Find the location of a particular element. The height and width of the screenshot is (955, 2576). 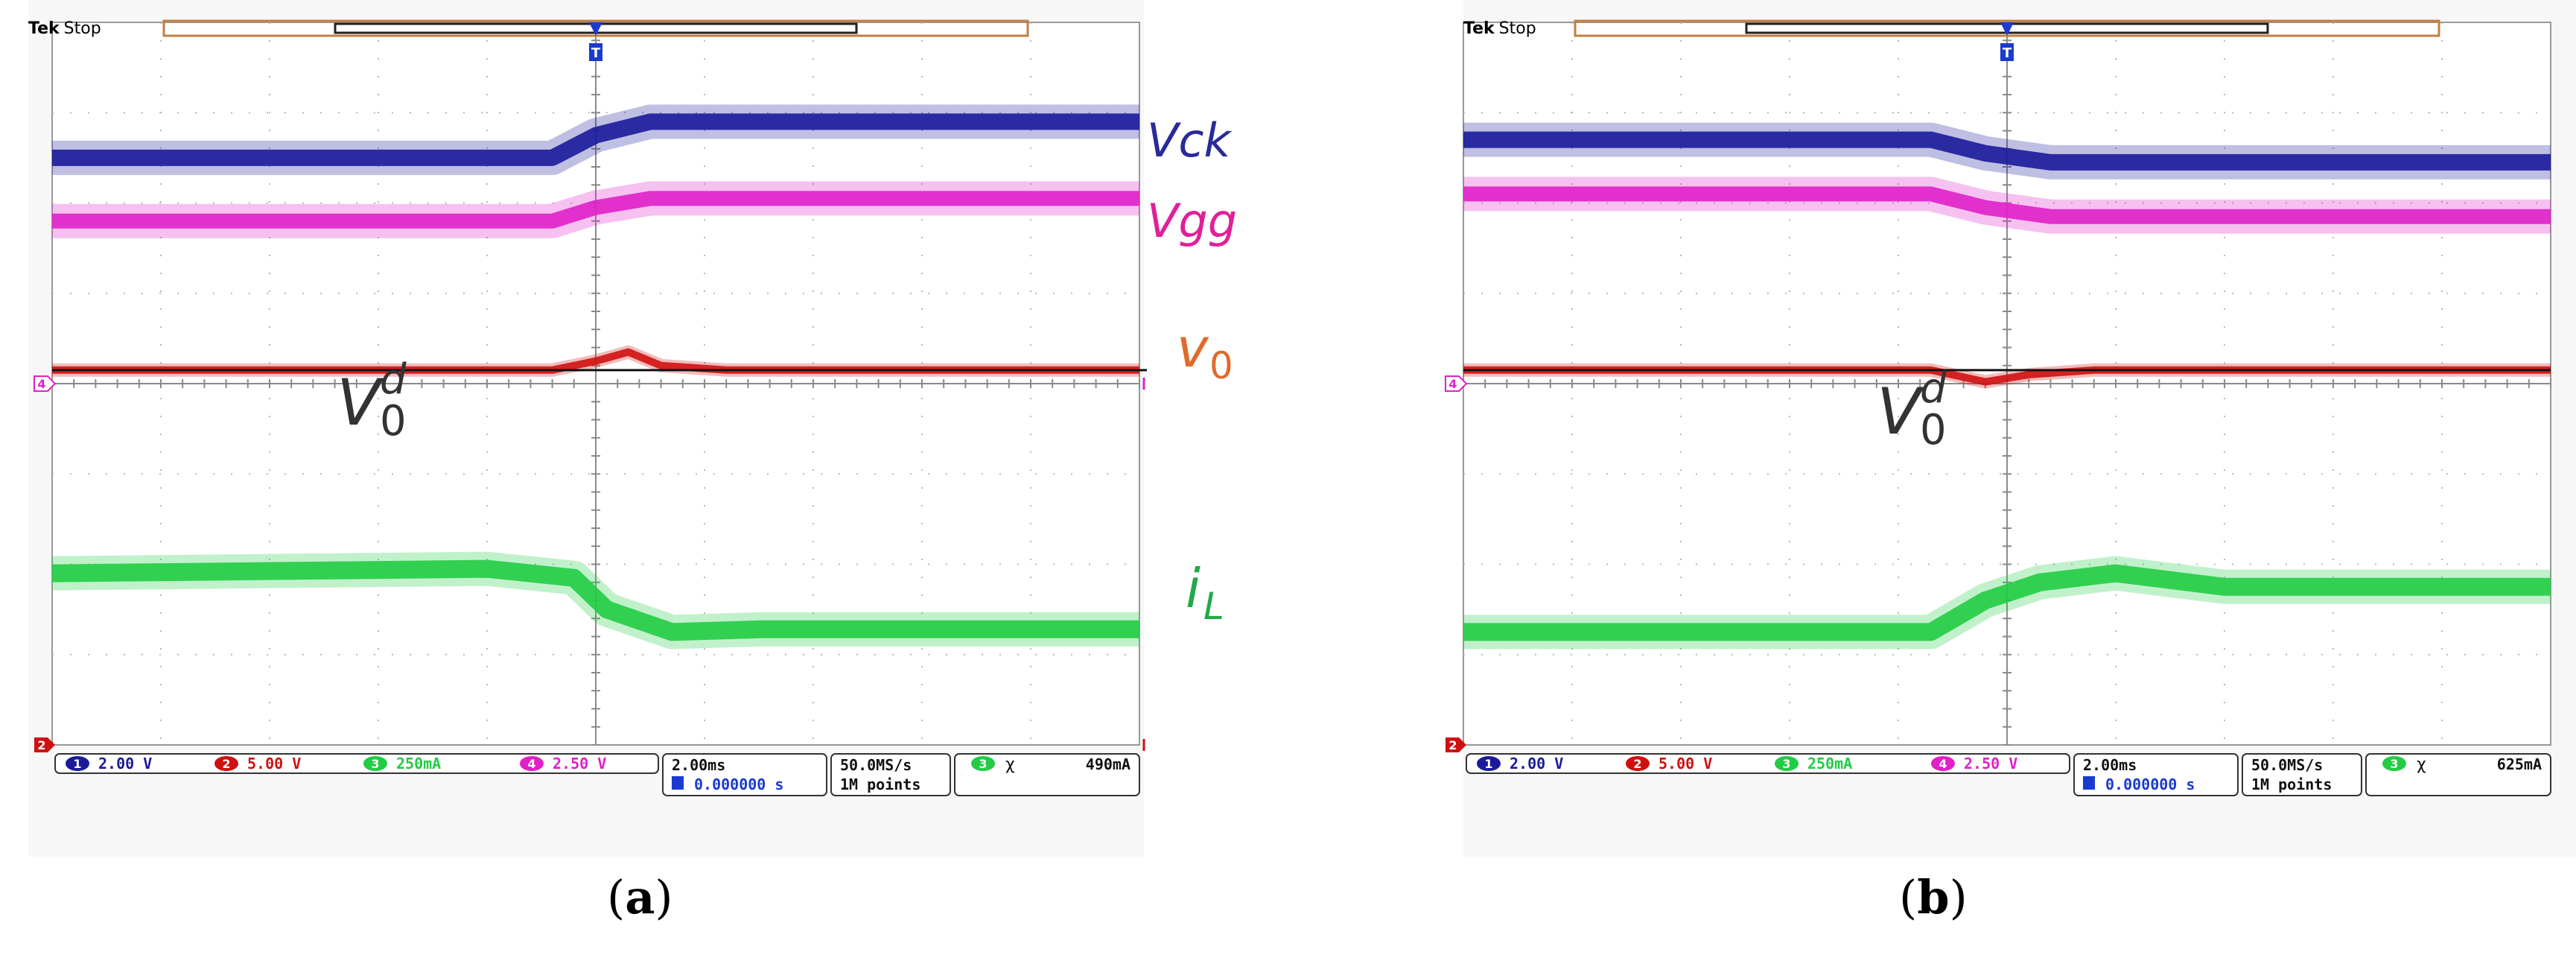

channel-2-scale: 2 5.00 V is located at coordinates (1669, 763).